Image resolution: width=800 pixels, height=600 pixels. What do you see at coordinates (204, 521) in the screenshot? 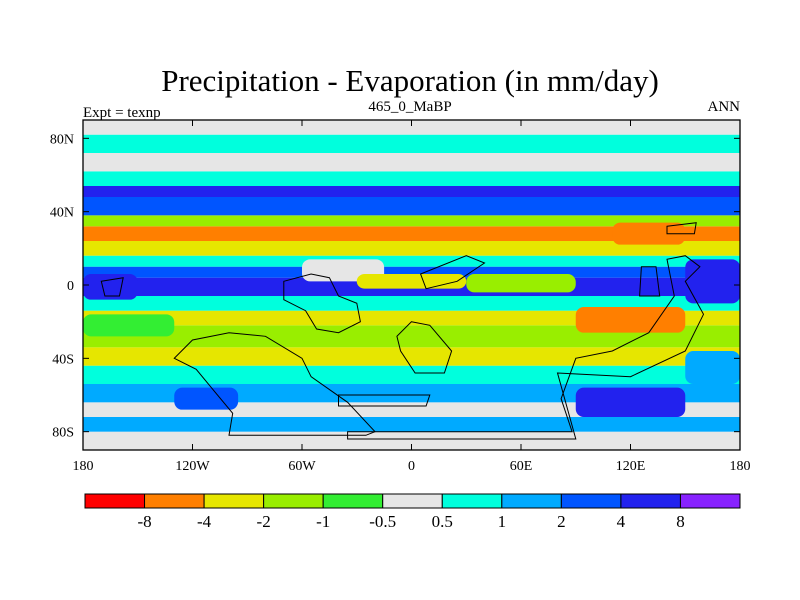
I see `colorbar-label: -4` at bounding box center [204, 521].